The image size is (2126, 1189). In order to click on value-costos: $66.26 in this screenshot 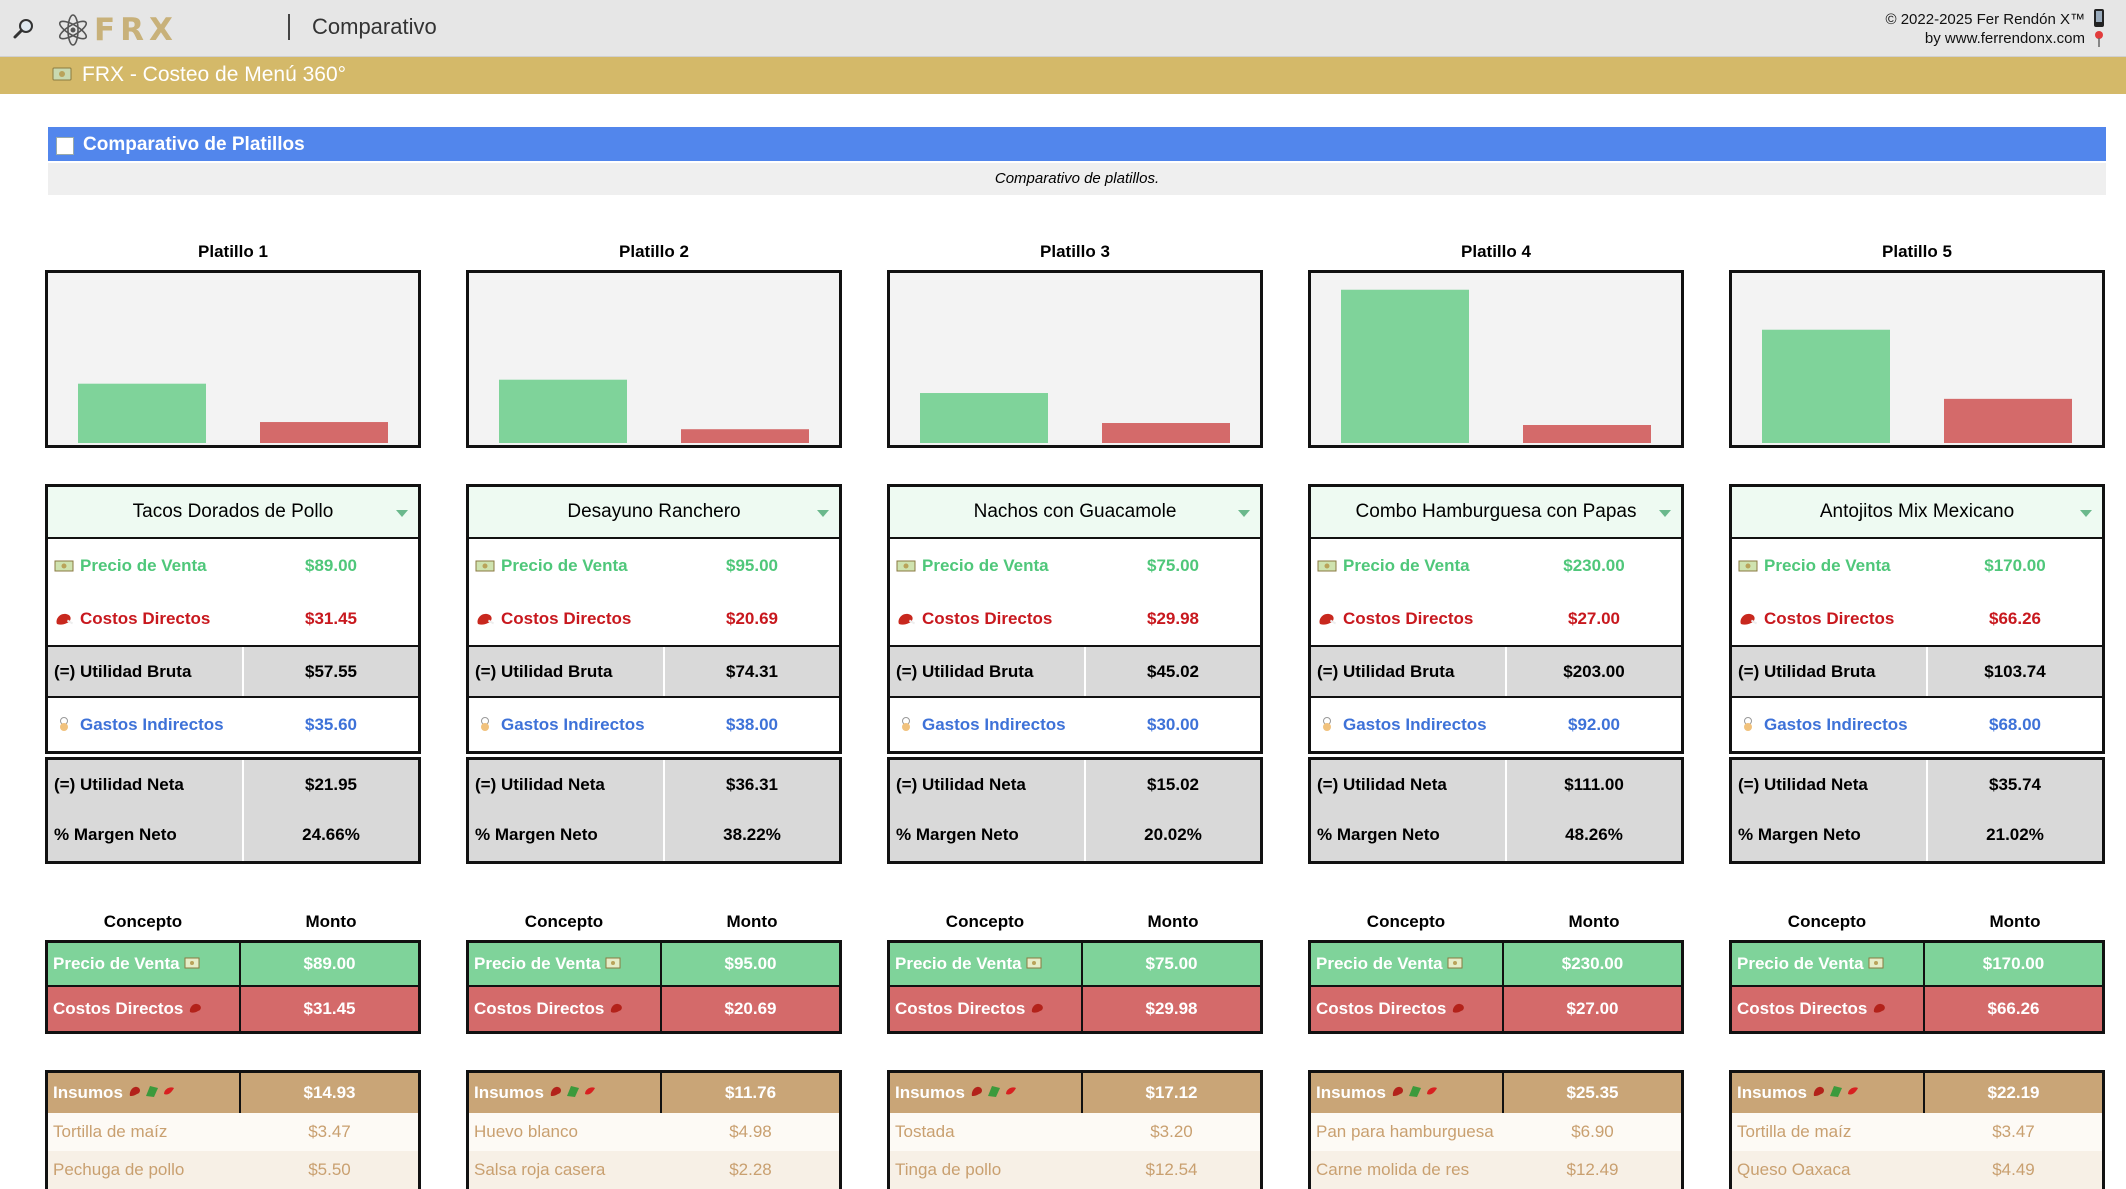, I will do `click(2015, 618)`.